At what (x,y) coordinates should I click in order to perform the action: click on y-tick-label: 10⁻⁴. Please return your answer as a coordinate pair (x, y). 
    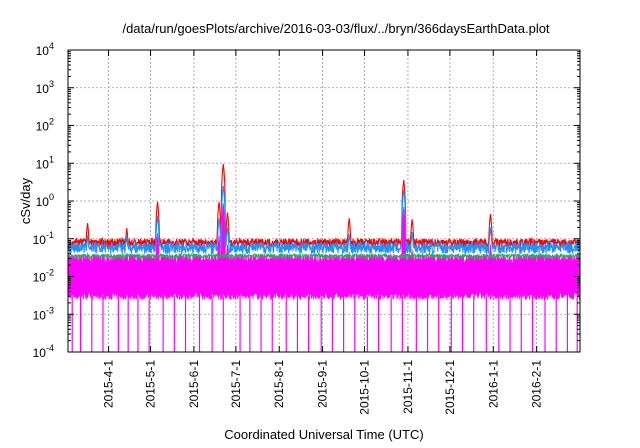
    Looking at the image, I should click on (43, 351).